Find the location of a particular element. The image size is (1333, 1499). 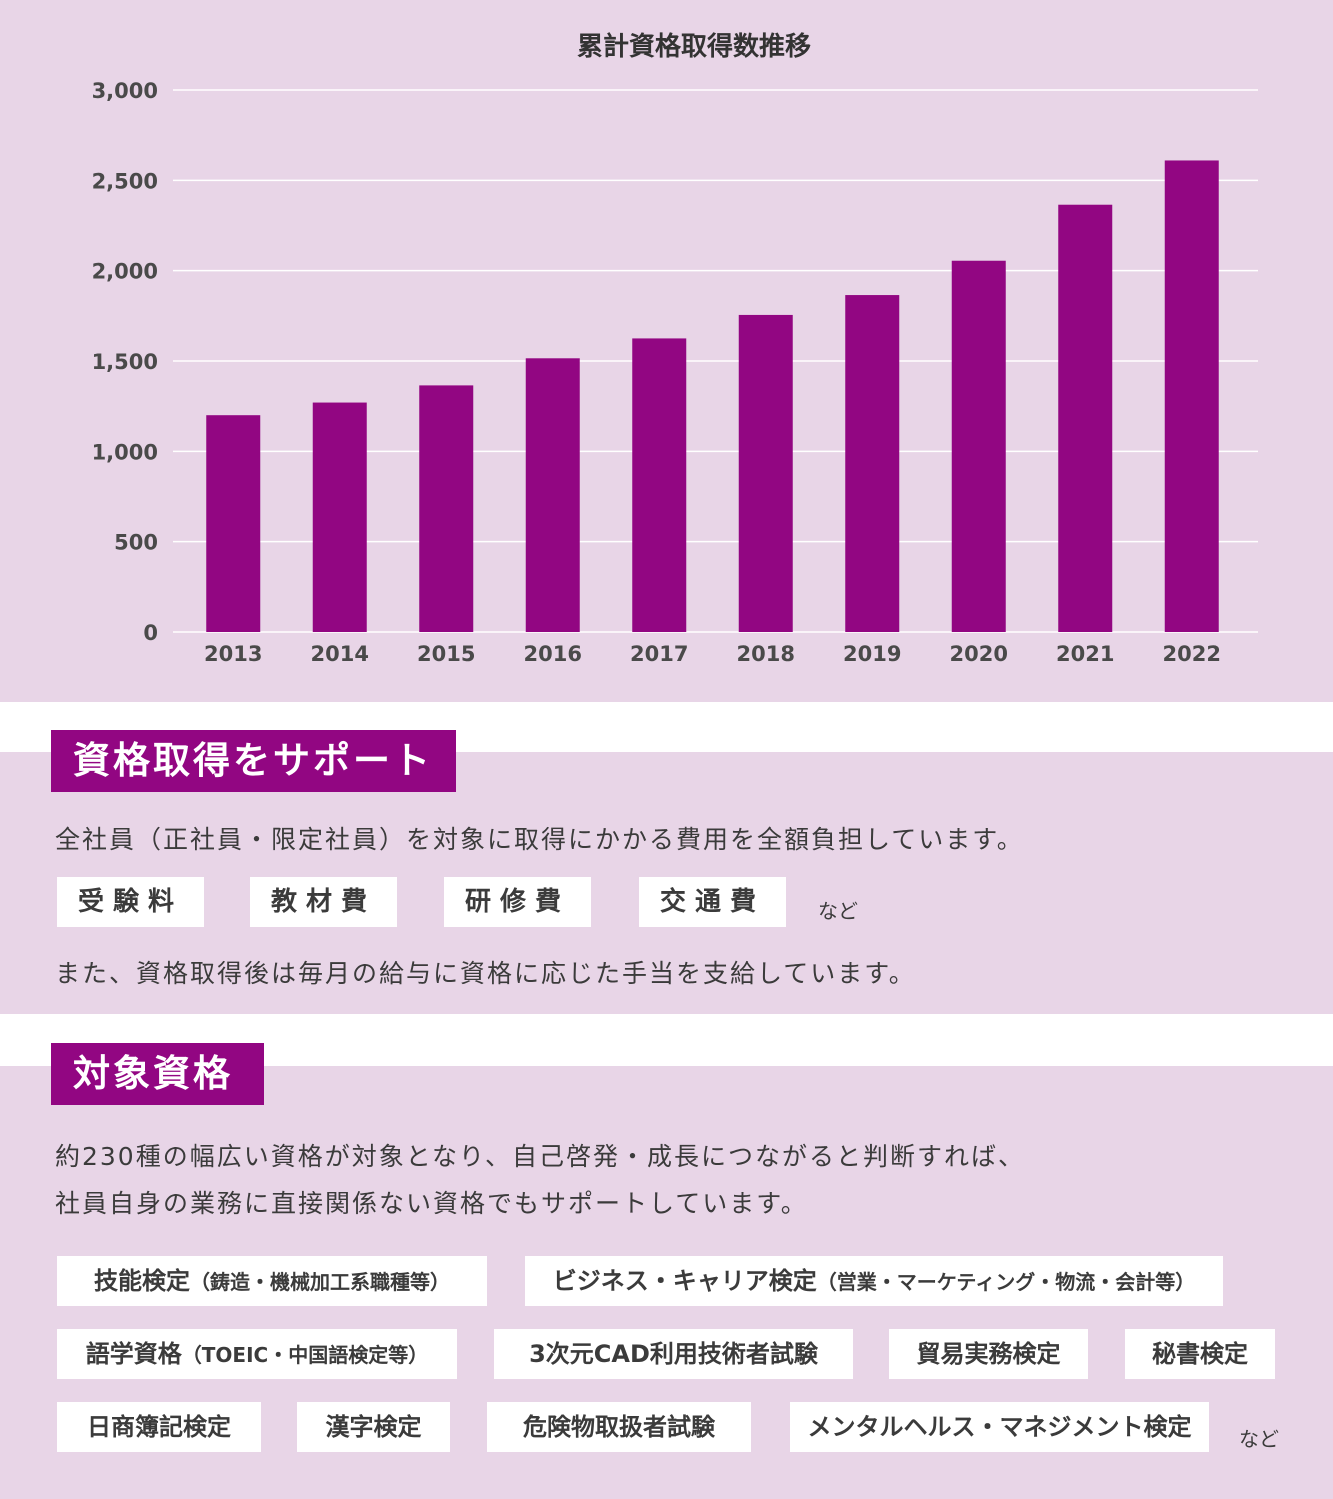

x-tick-label: 2021 is located at coordinates (1085, 654).